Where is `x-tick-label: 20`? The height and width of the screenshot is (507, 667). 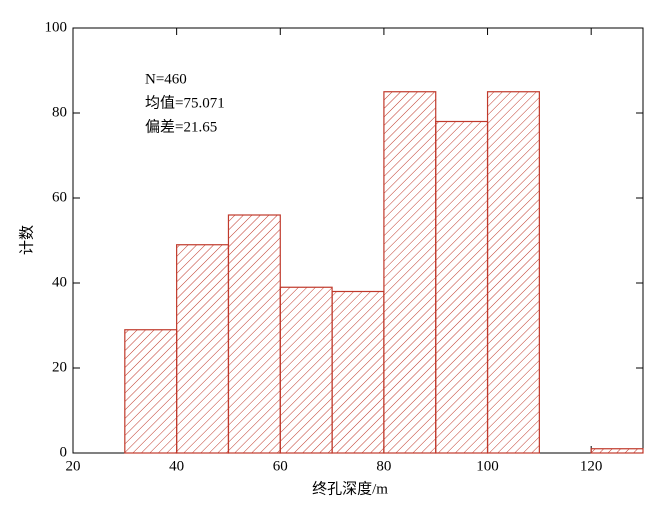
x-tick-label: 20 is located at coordinates (73, 466).